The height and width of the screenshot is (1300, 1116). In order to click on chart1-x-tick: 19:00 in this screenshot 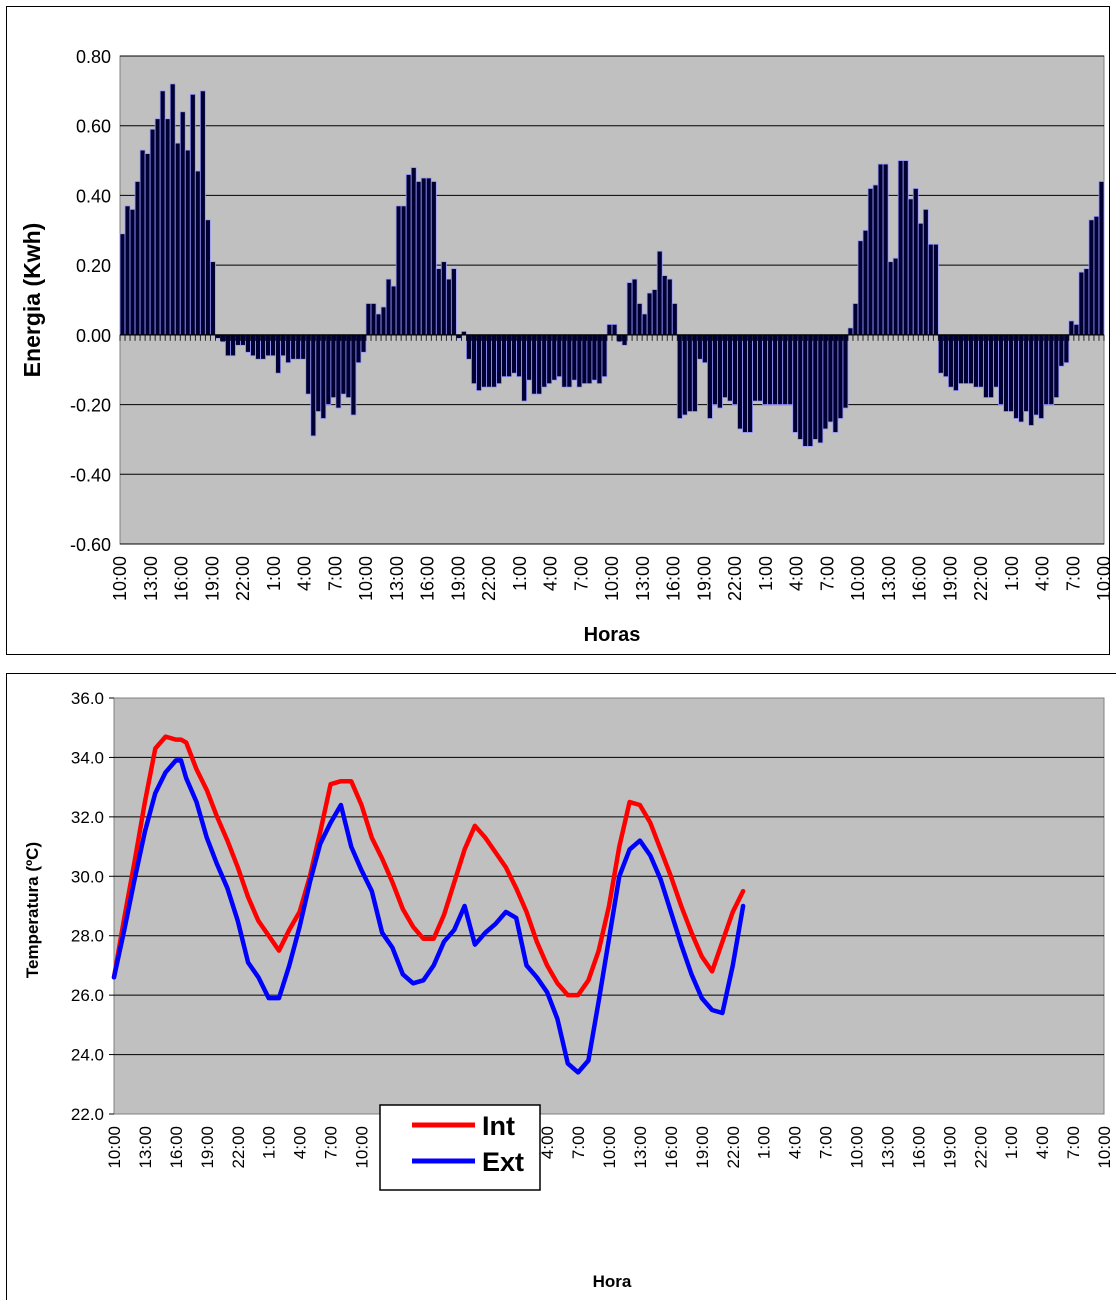, I will do `click(212, 578)`.